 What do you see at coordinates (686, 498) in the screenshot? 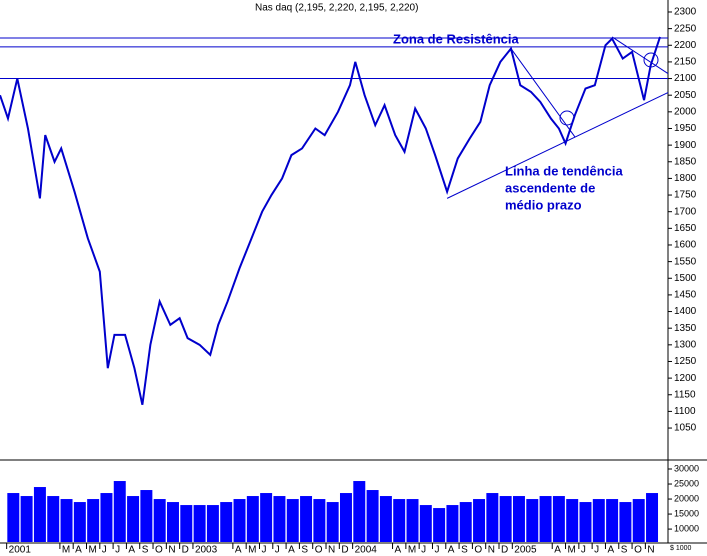
I see `y-tick-label: 20000` at bounding box center [686, 498].